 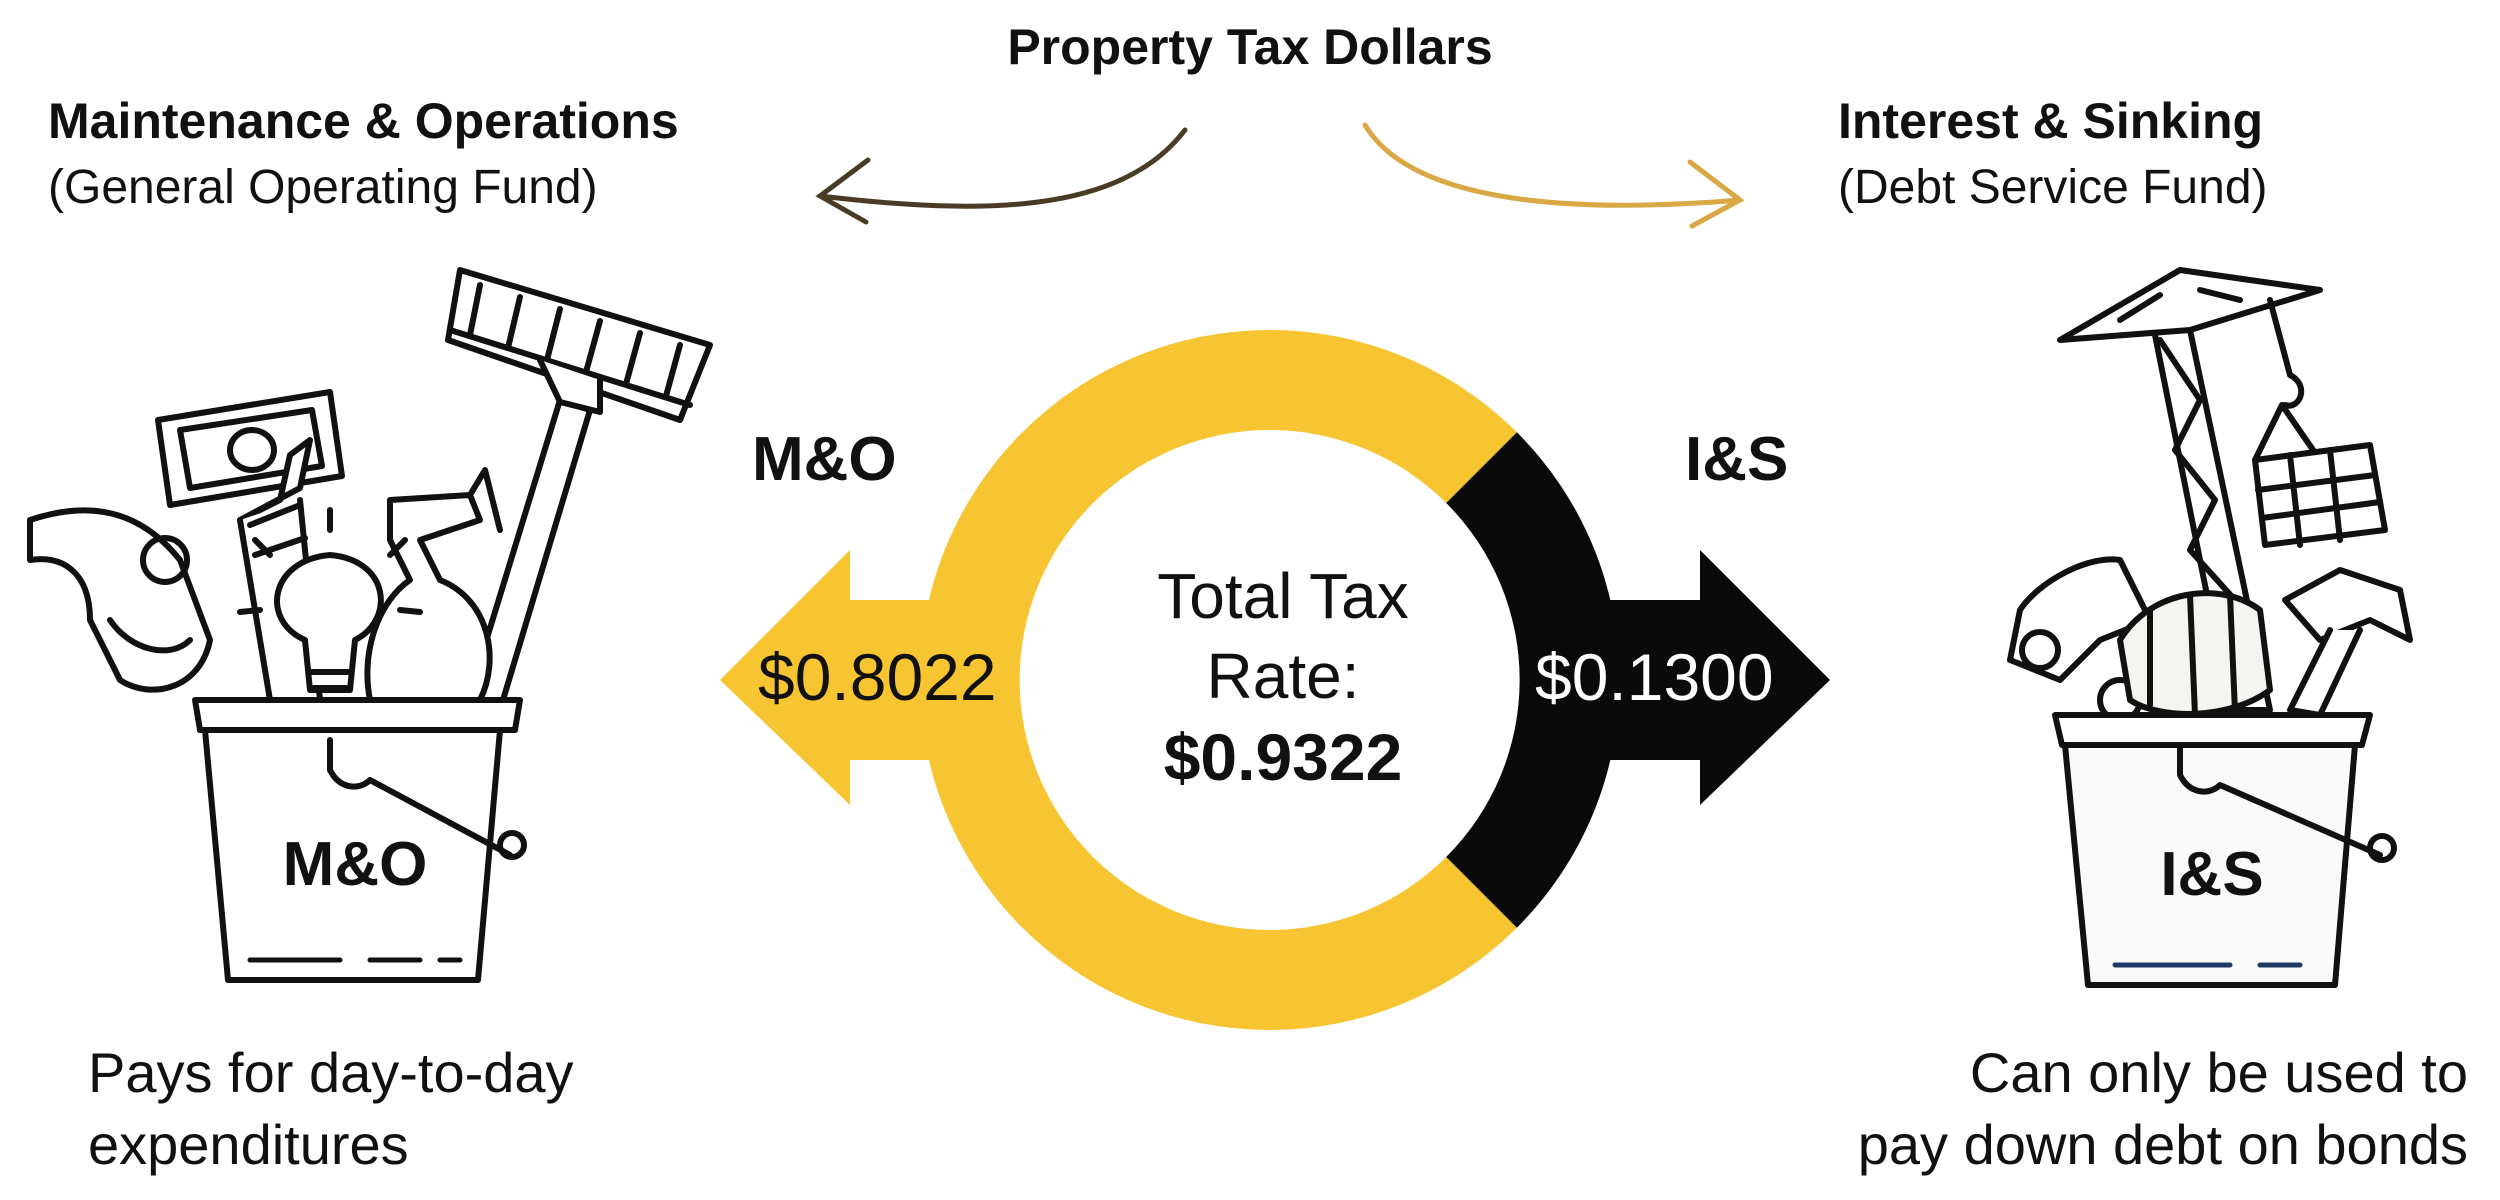 I want to click on mo-heading: Maintenance & Operations, so click(x=363, y=121).